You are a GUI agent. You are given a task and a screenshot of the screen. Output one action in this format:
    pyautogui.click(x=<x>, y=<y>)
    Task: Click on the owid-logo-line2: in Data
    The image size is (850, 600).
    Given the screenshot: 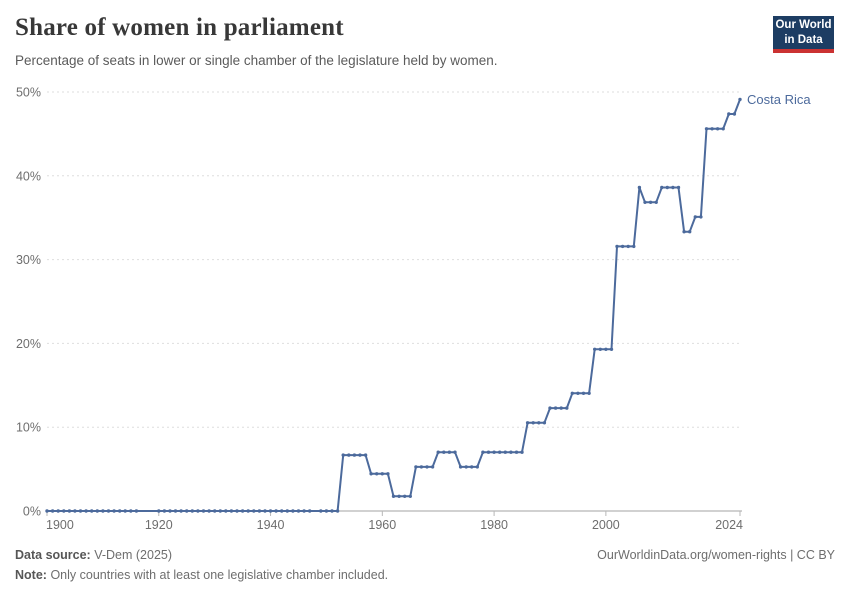 What is the action you would take?
    pyautogui.click(x=803, y=39)
    